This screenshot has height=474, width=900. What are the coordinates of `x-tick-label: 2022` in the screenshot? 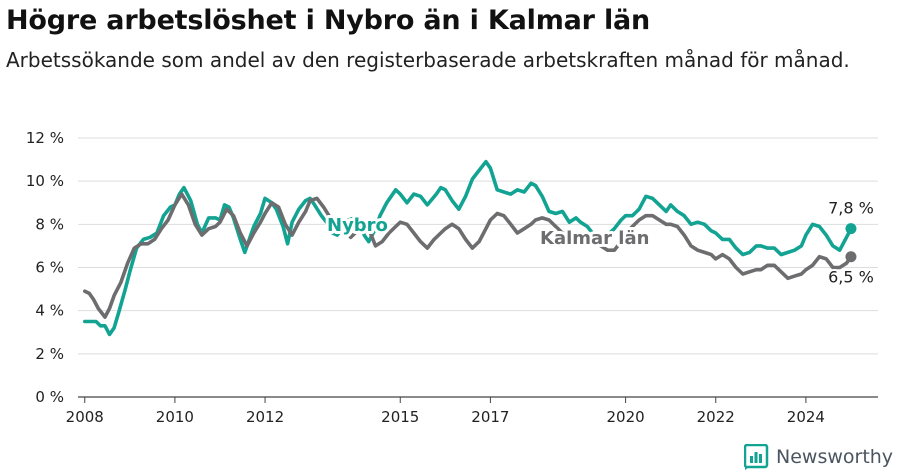 It's located at (716, 417).